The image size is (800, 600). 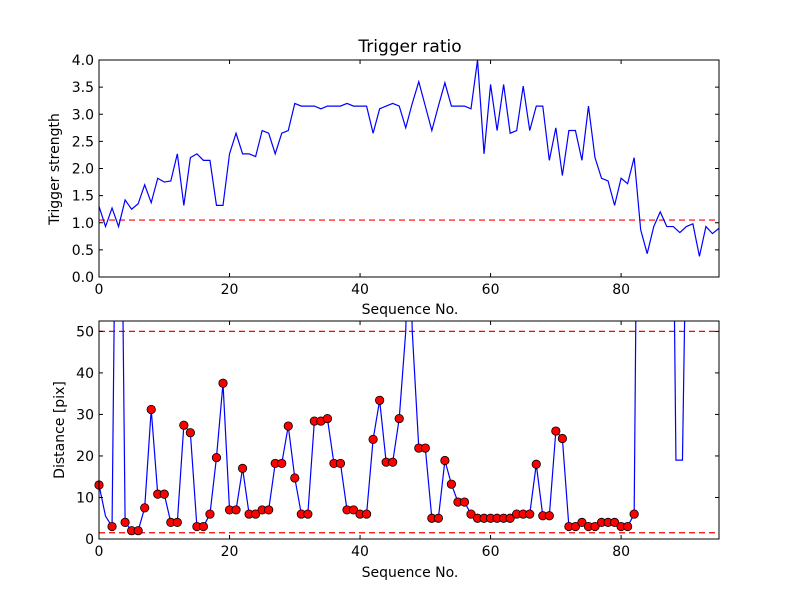 What do you see at coordinates (83, 61) in the screenshot?
I see `y-tick-label: 4.0` at bounding box center [83, 61].